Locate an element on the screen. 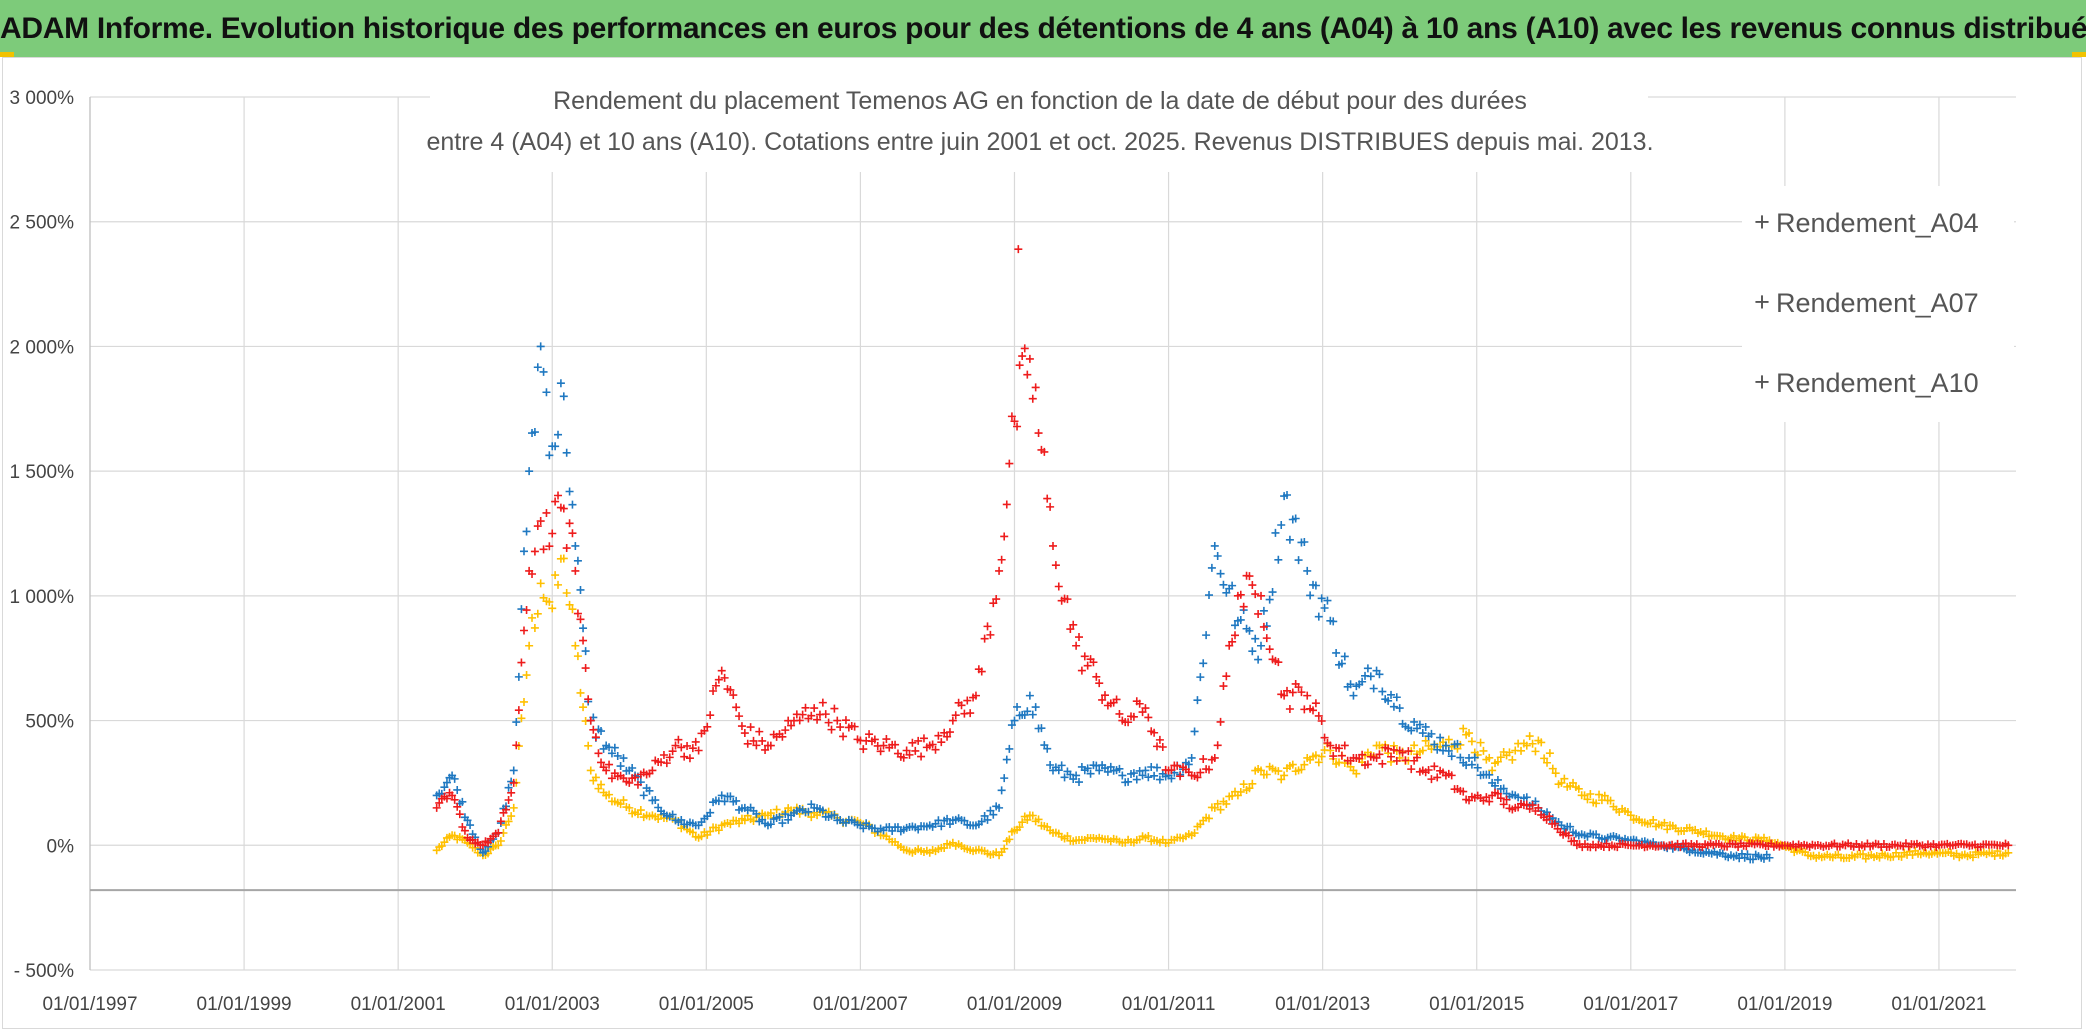  x-tick-label: 01/01/2019 is located at coordinates (1784, 1004).